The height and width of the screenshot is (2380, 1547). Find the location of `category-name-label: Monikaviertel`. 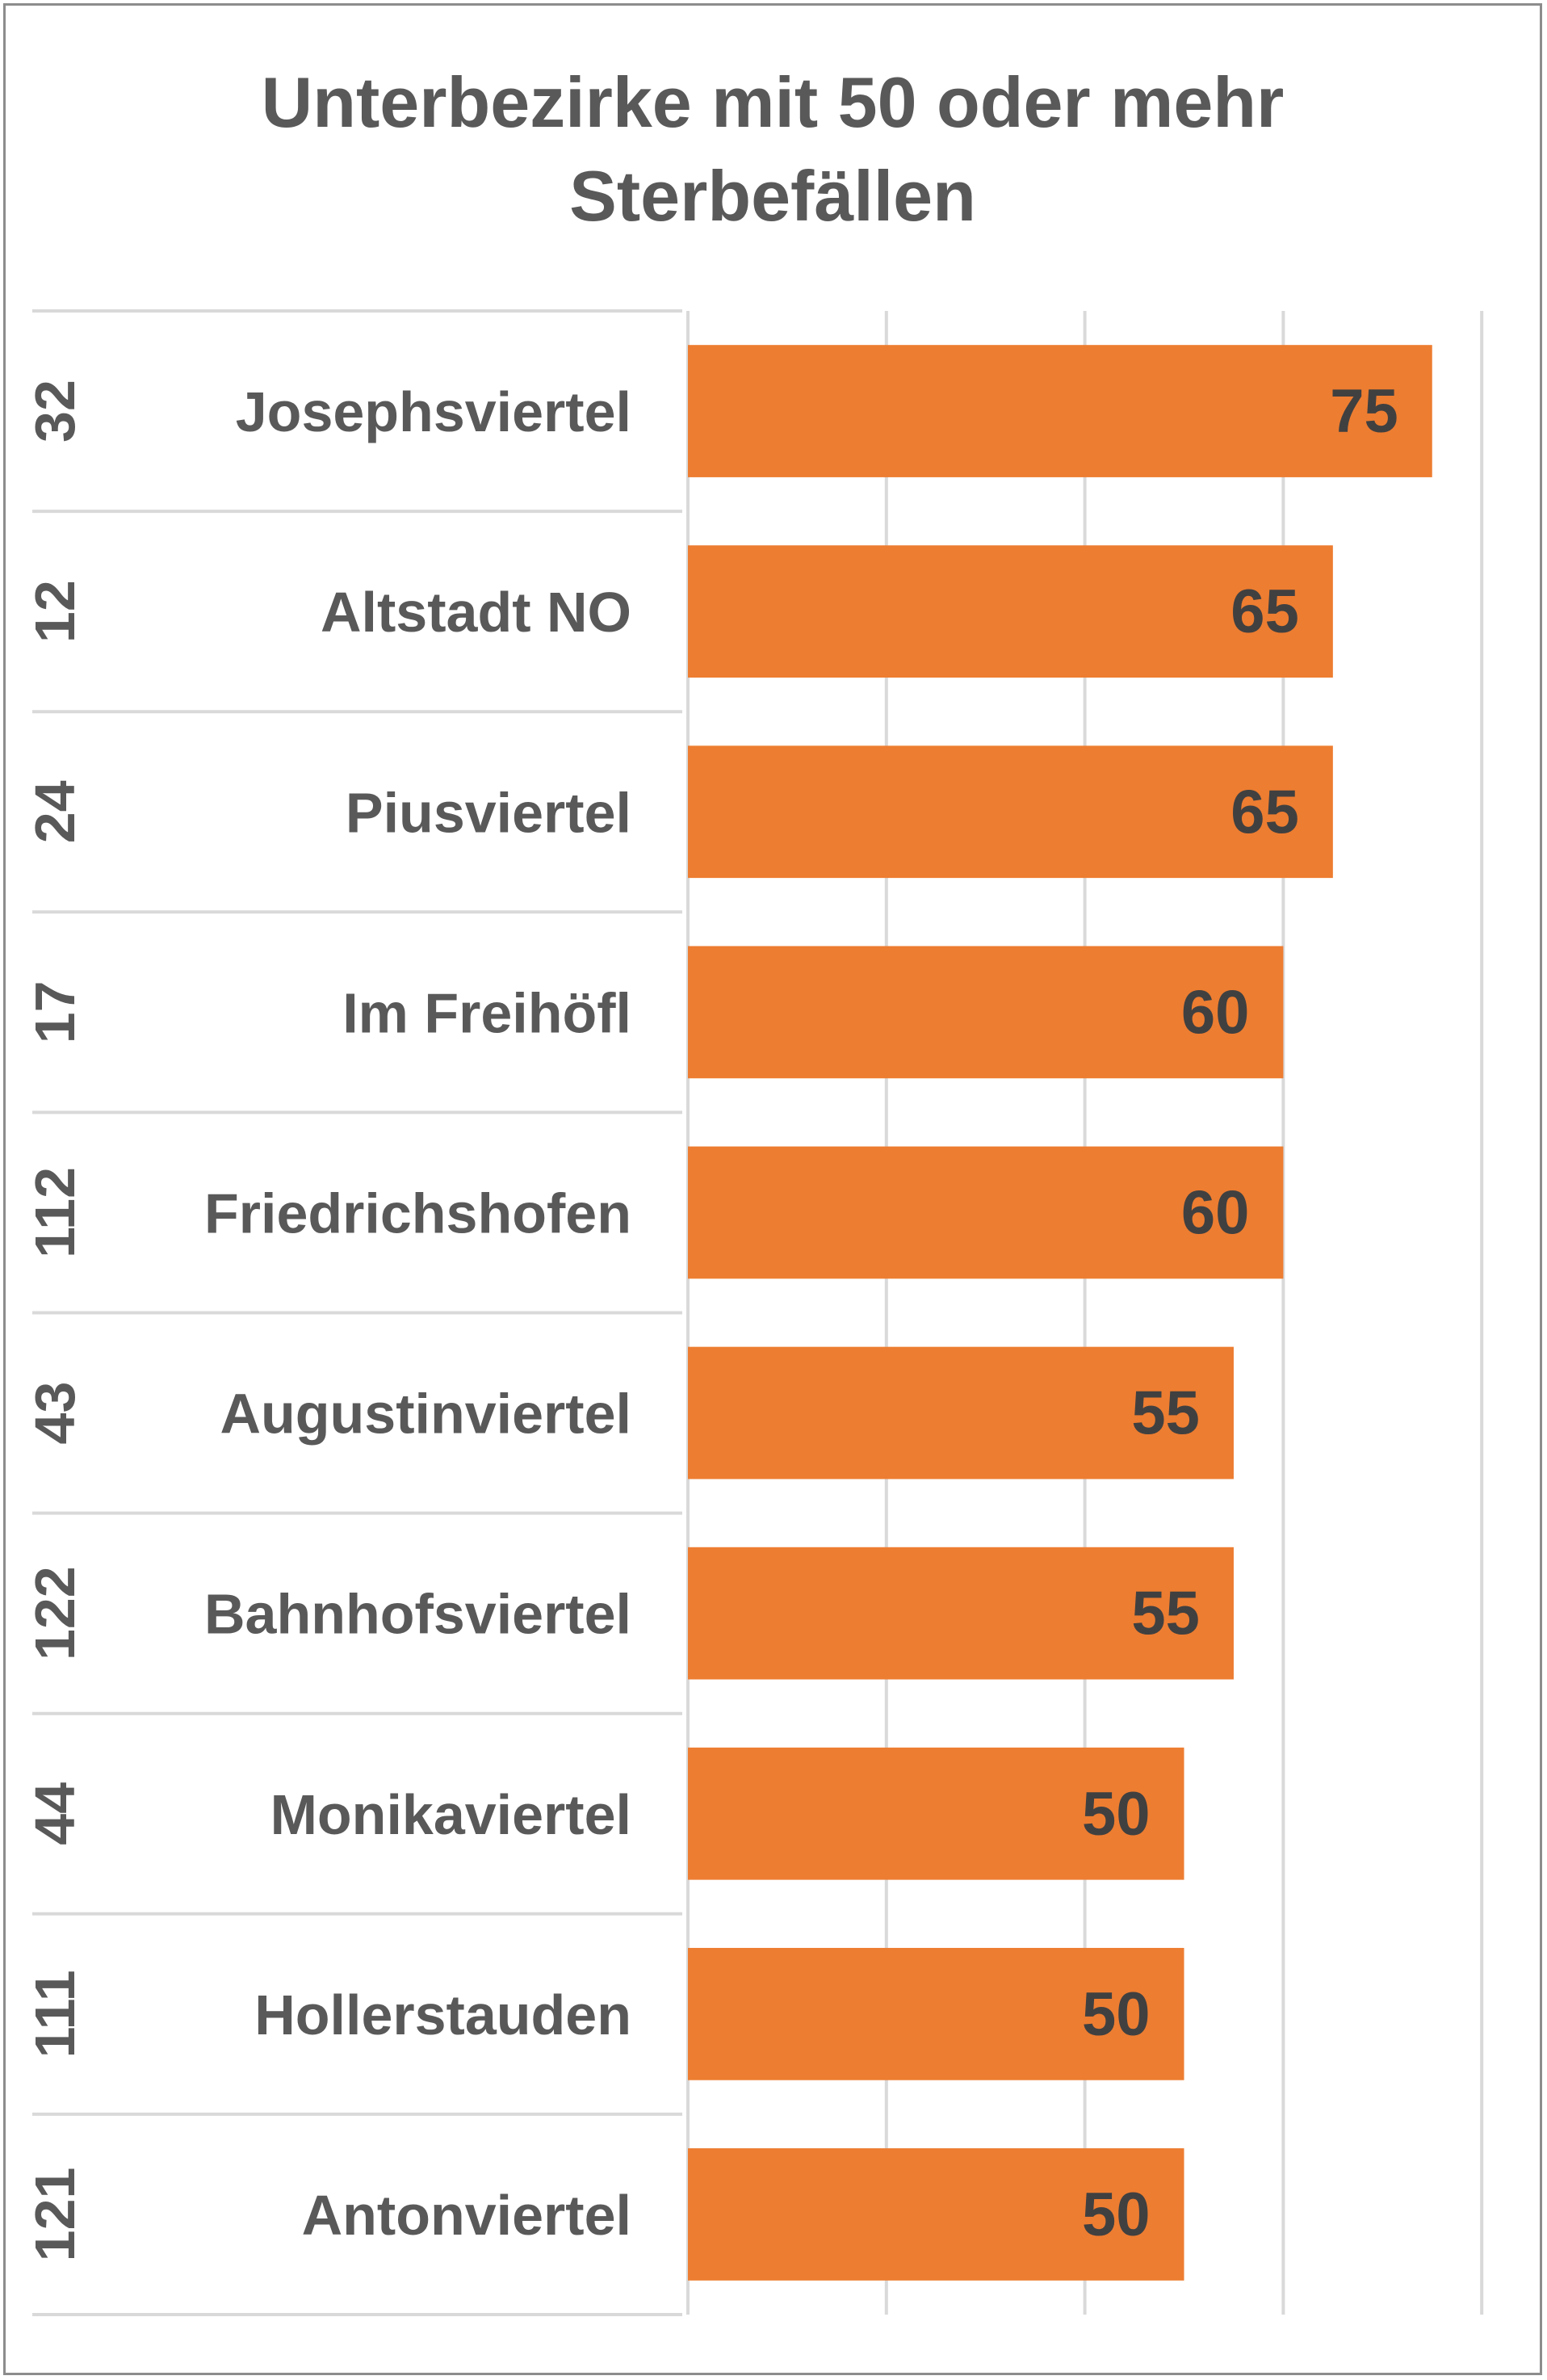

category-name-label: Monikaviertel is located at coordinates (451, 1814).